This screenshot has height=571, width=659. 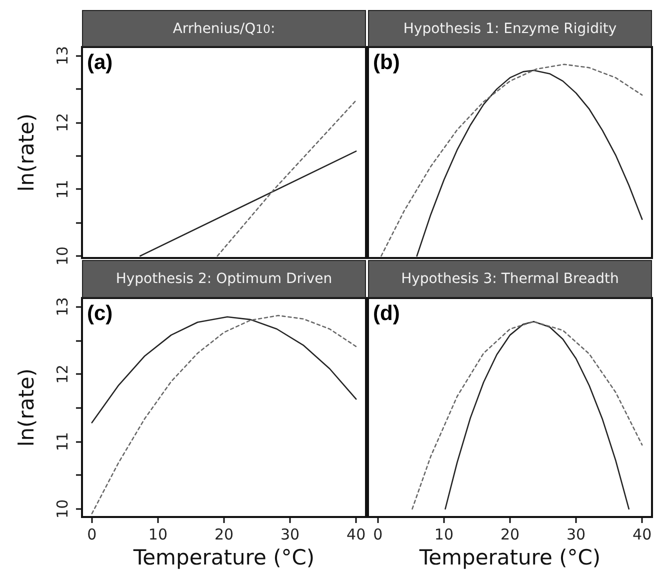 What do you see at coordinates (510, 279) in the screenshot?
I see `chart-title: Hypothesis 3: Thermal Breadth` at bounding box center [510, 279].